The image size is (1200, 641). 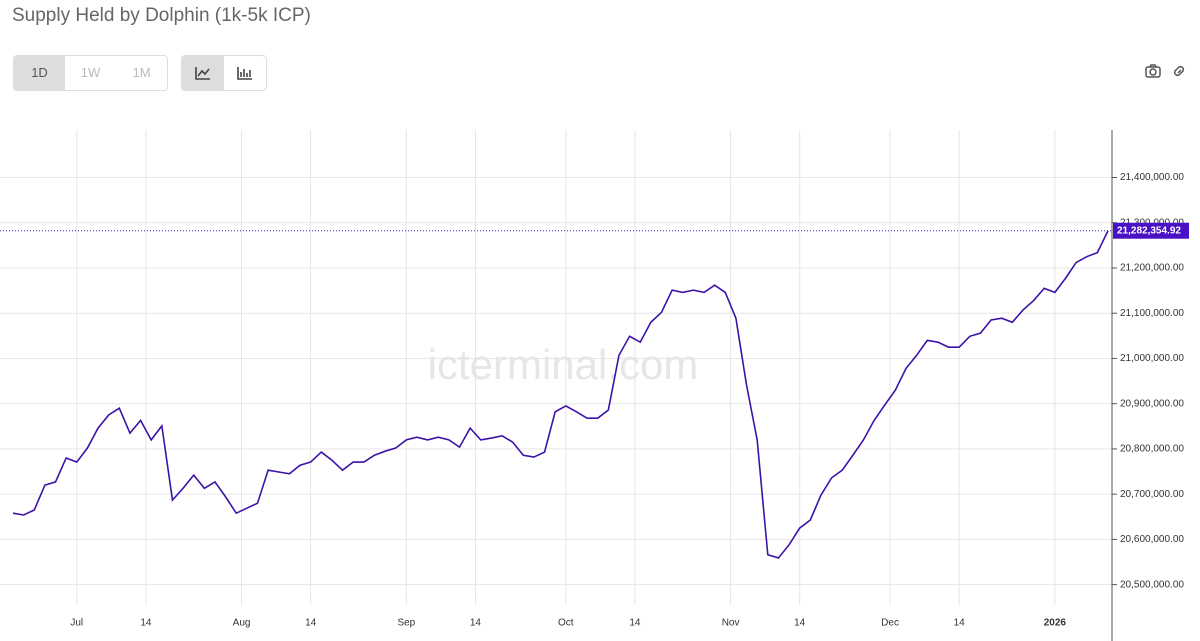 I want to click on x-tick-label: Jul, so click(x=76, y=623).